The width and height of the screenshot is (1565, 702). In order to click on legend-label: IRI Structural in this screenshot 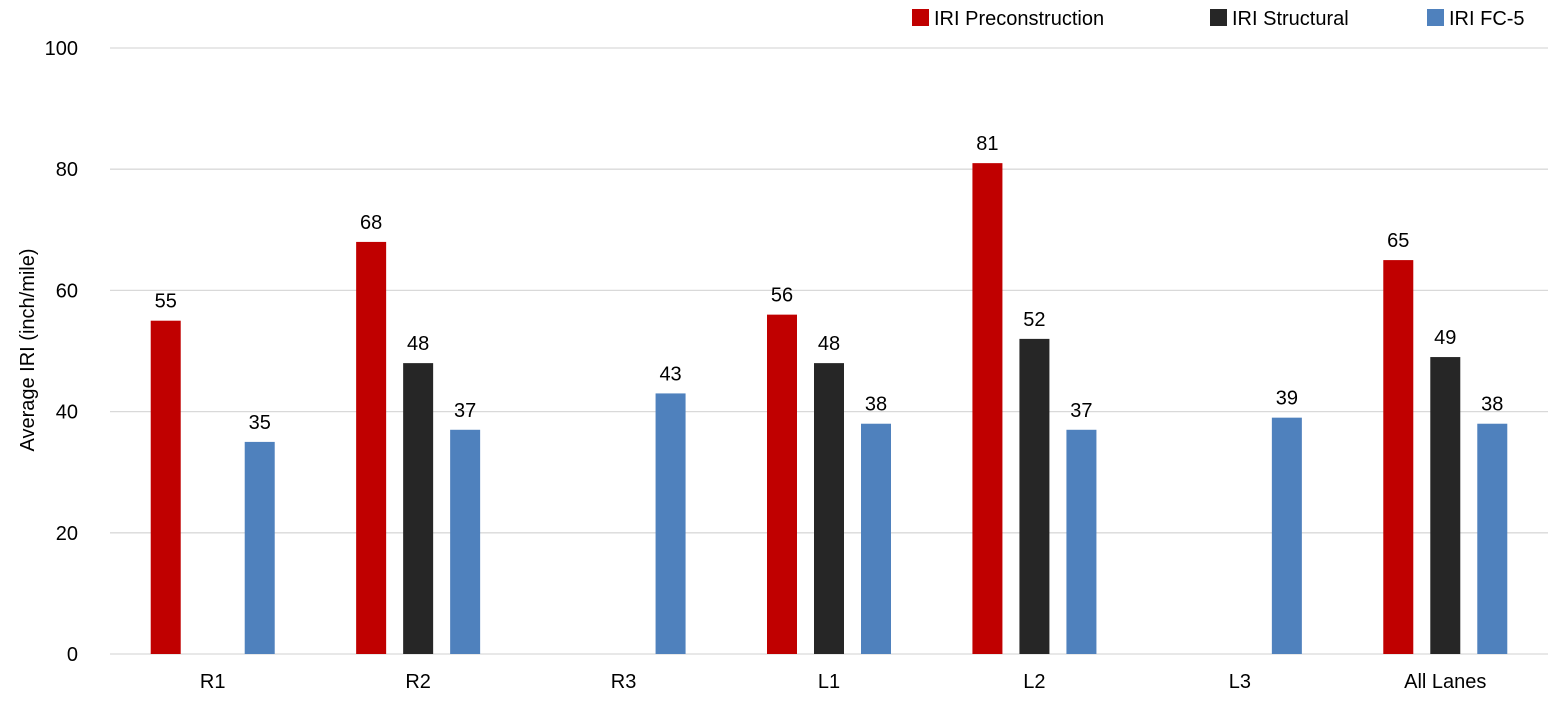, I will do `click(1290, 19)`.